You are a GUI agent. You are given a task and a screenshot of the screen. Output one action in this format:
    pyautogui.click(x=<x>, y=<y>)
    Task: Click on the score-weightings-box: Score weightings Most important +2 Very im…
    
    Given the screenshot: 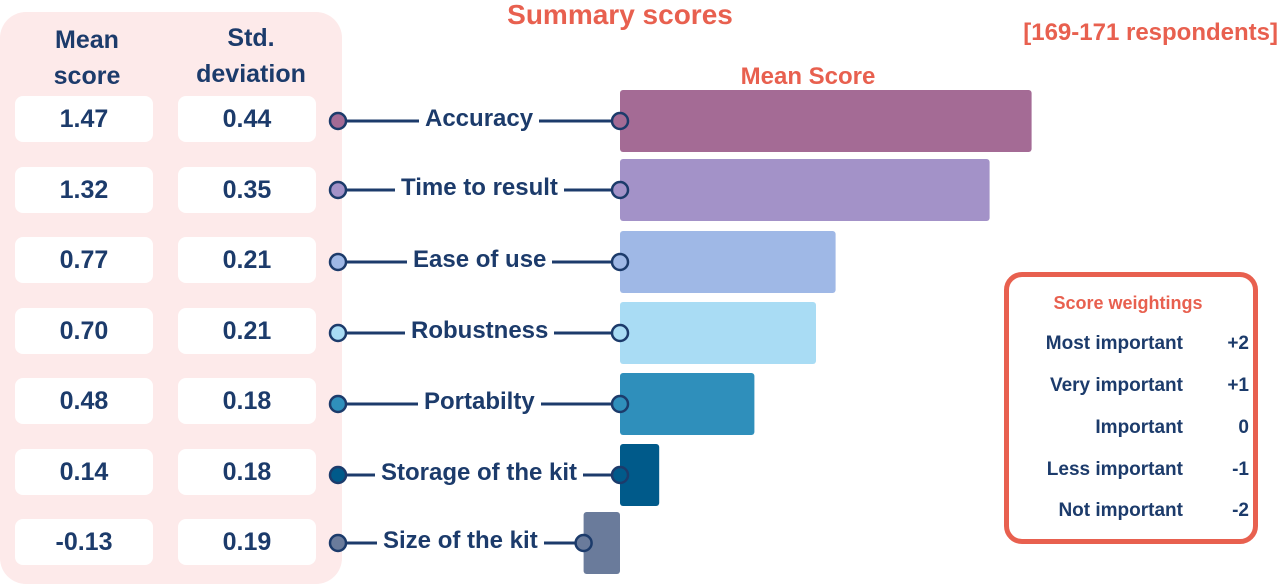 What is the action you would take?
    pyautogui.click(x=1131, y=408)
    